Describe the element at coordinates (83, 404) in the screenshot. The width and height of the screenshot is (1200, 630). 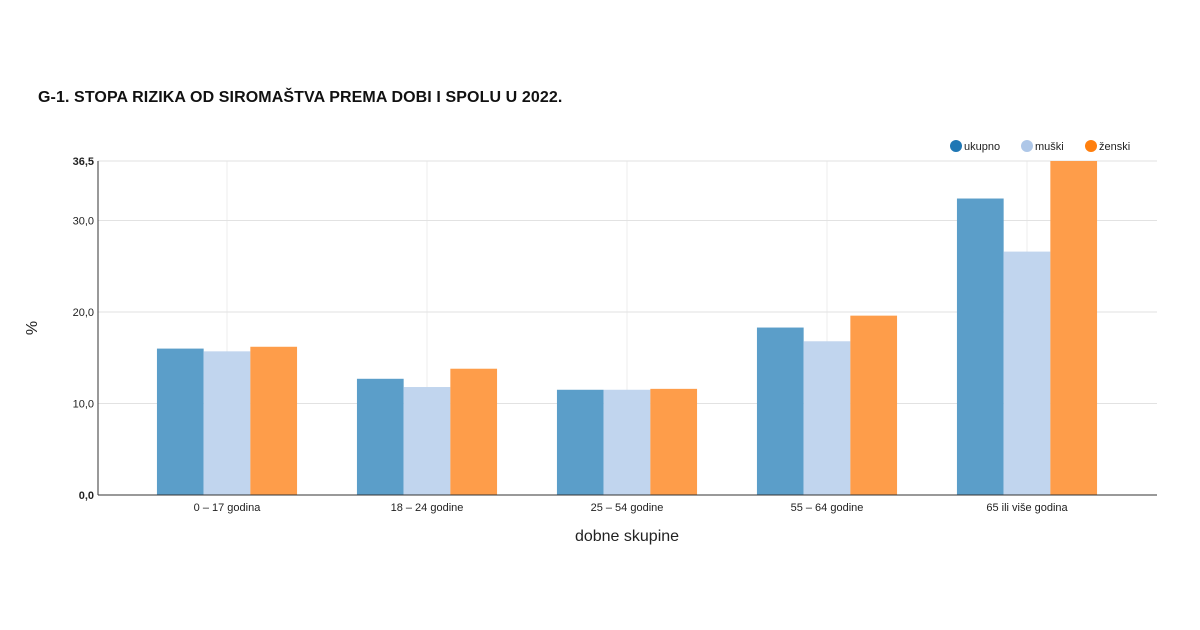
I see `y-tick-label: 10,0` at that location.